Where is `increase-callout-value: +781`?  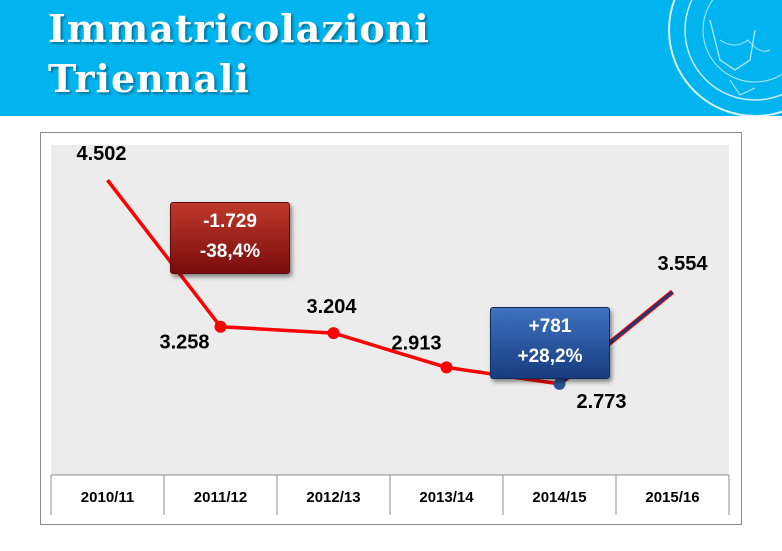
increase-callout-value: +781 is located at coordinates (550, 326).